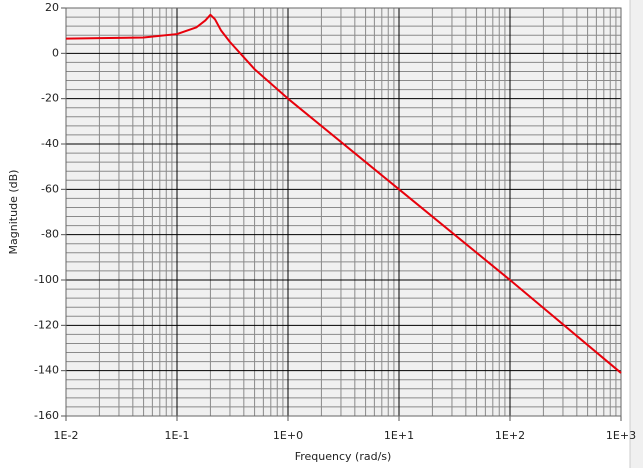 The height and width of the screenshot is (472, 643). What do you see at coordinates (50, 188) in the screenshot?
I see `y-tick-label: -60` at bounding box center [50, 188].